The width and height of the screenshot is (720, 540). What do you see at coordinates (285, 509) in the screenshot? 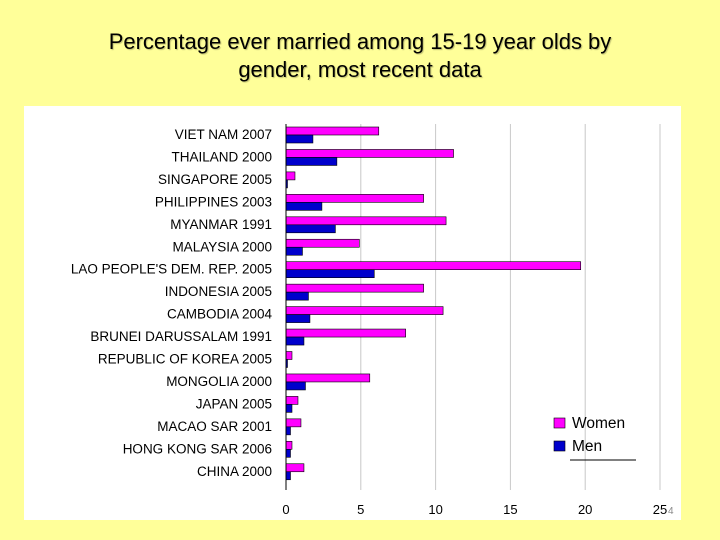
I see `x-tick-label: 0` at bounding box center [285, 509].